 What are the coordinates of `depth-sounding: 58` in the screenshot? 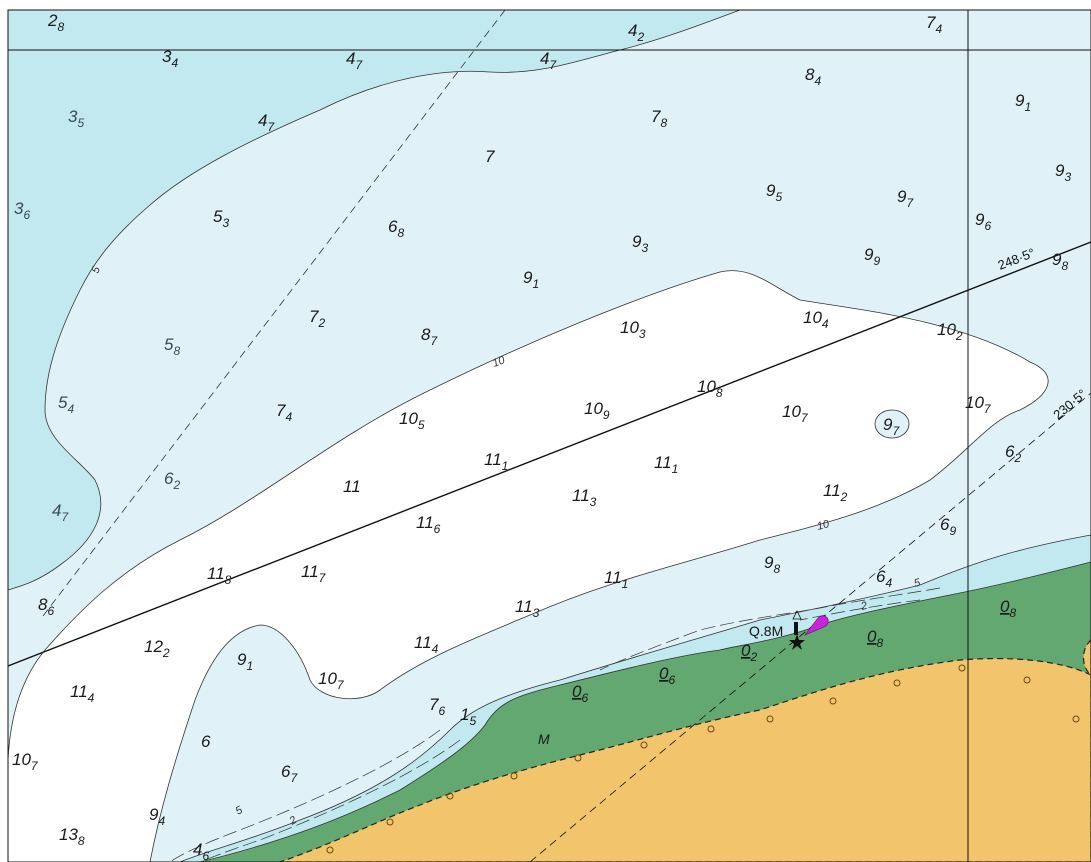 It's located at (172, 346).